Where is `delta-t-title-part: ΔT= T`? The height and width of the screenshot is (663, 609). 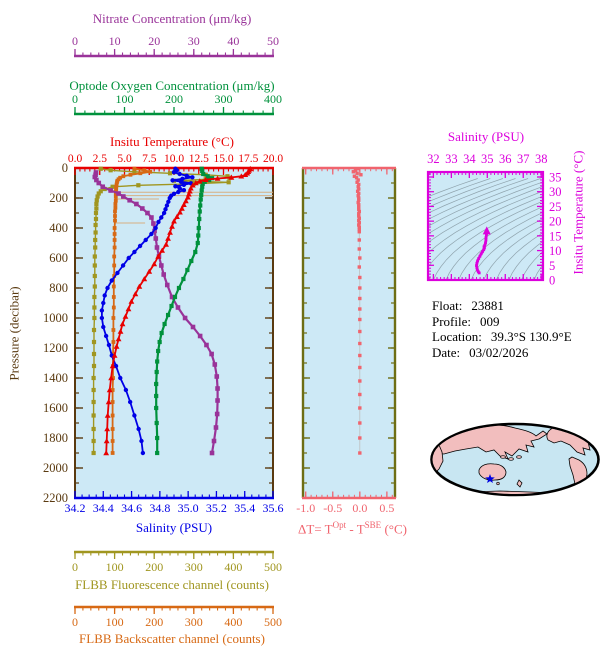 delta-t-title-part: ΔT= T is located at coordinates (315, 529).